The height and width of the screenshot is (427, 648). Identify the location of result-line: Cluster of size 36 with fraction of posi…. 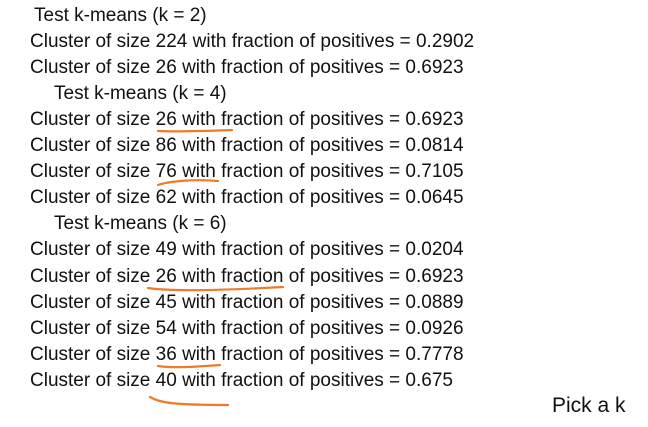
(247, 354).